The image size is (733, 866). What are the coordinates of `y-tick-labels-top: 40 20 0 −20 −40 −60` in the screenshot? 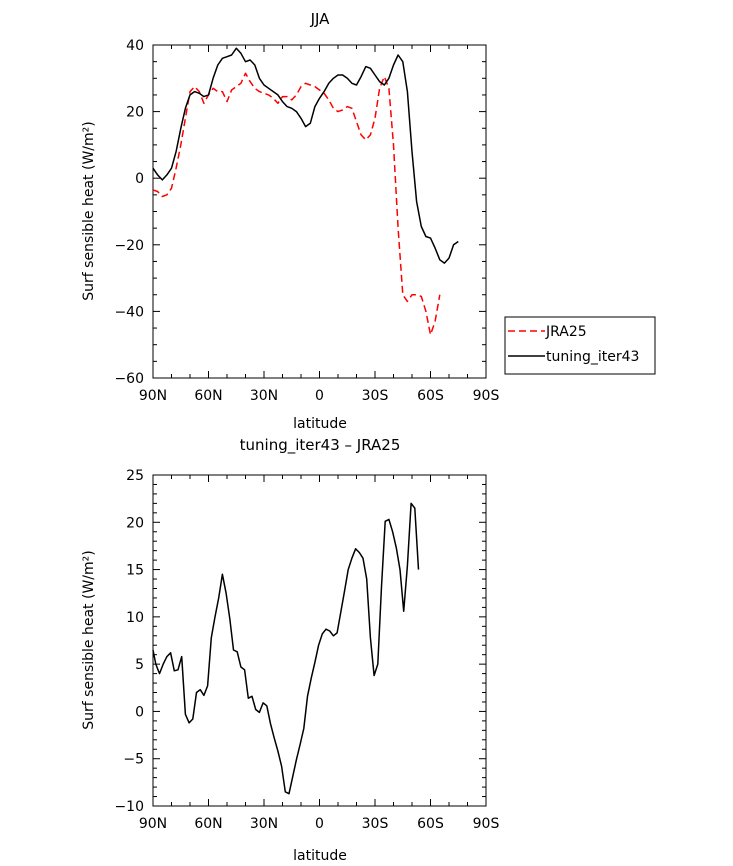 It's located at (129, 212).